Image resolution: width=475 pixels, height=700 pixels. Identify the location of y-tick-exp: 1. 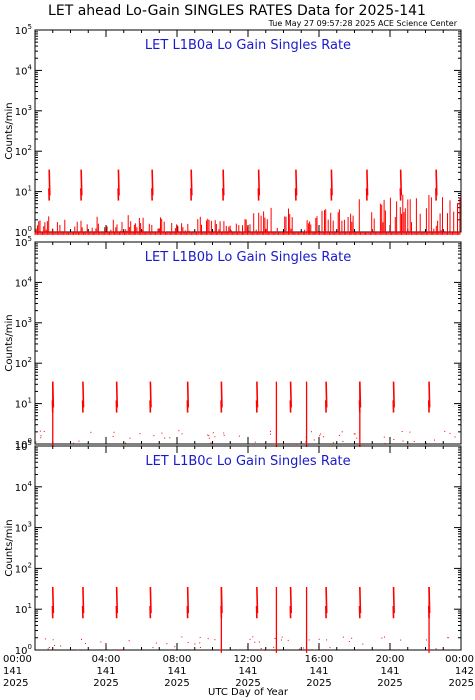
(30, 401).